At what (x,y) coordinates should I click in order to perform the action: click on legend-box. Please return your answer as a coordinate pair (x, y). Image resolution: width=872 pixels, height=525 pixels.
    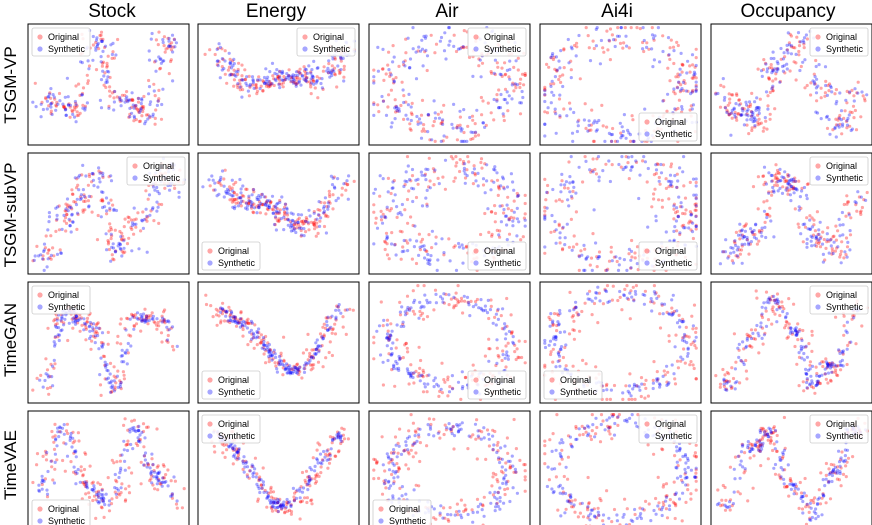
    Looking at the image, I should click on (497, 42).